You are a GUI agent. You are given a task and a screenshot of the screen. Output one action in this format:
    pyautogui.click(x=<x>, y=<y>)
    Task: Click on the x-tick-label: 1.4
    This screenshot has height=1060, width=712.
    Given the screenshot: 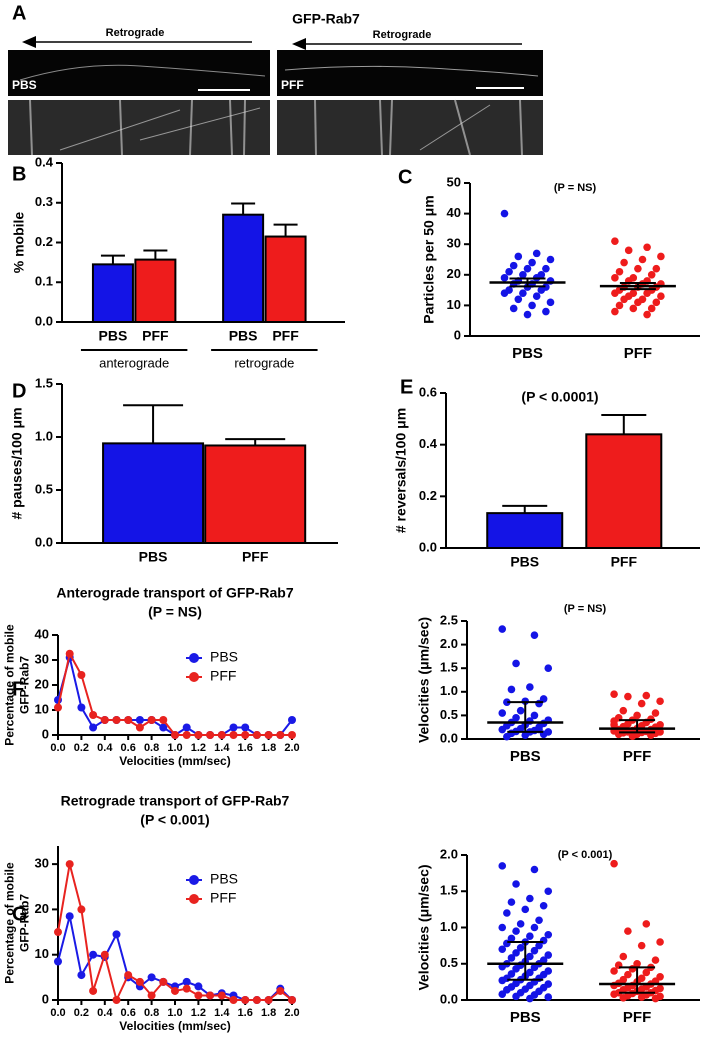 What is the action you would take?
    pyautogui.click(x=222, y=748)
    